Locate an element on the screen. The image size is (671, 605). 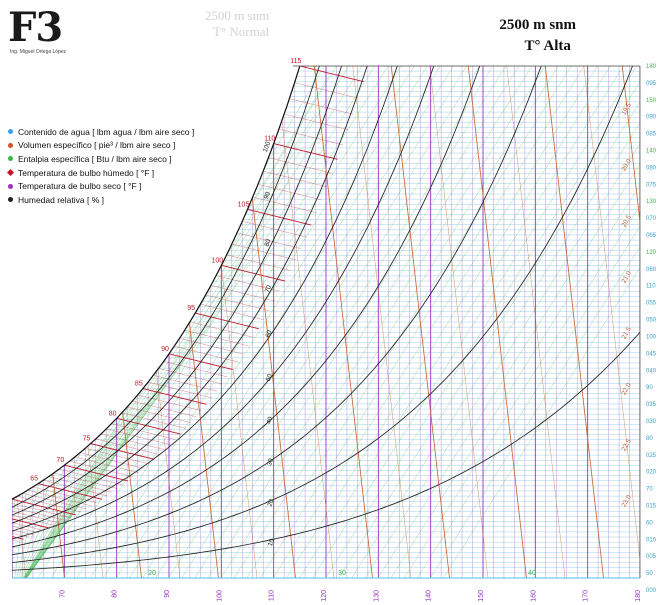
x-tick-label: 150 is located at coordinates (481, 596).